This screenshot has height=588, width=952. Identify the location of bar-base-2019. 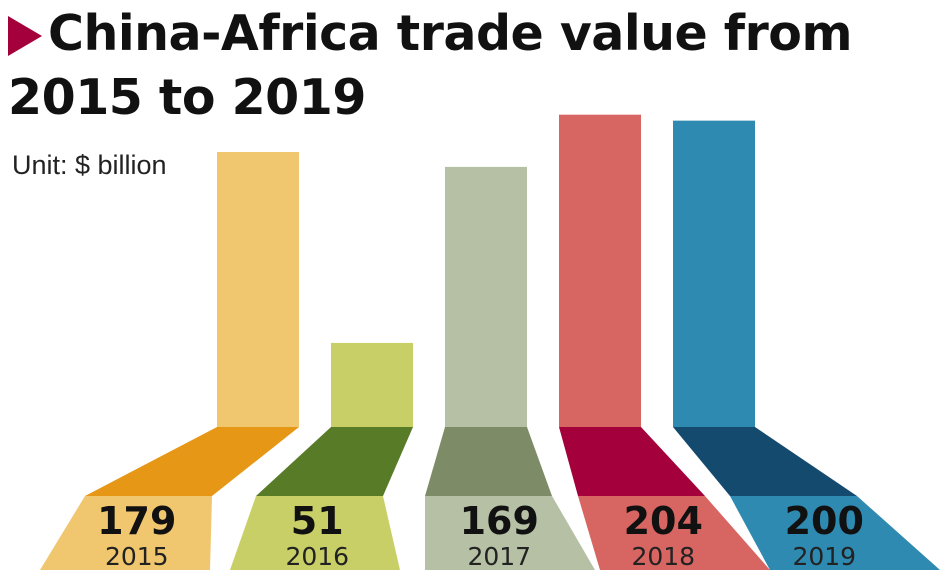
(835, 533).